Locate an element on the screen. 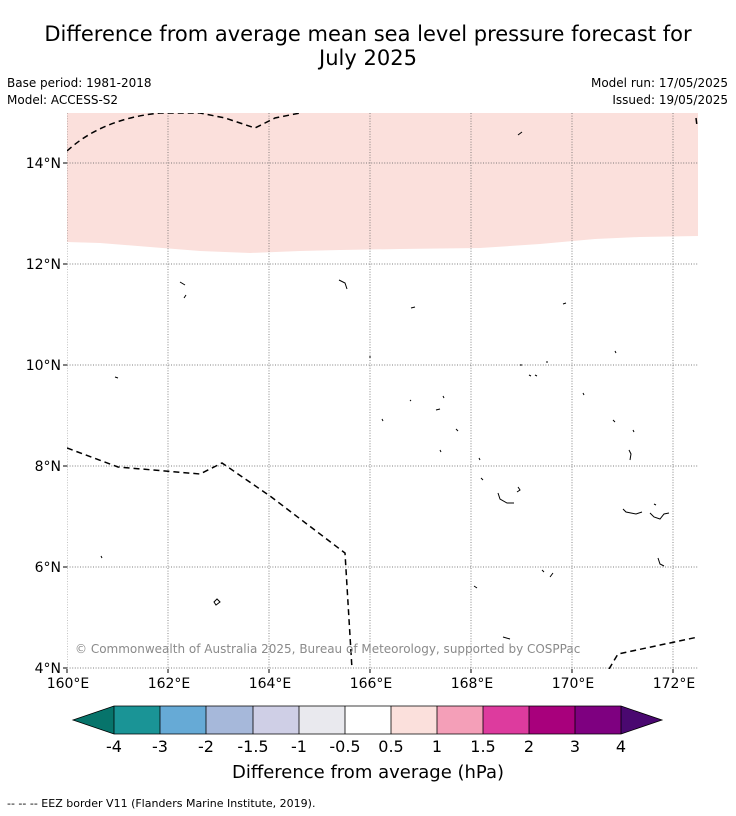 The height and width of the screenshot is (816, 736). title-line-2: July 2025 is located at coordinates (368, 58).